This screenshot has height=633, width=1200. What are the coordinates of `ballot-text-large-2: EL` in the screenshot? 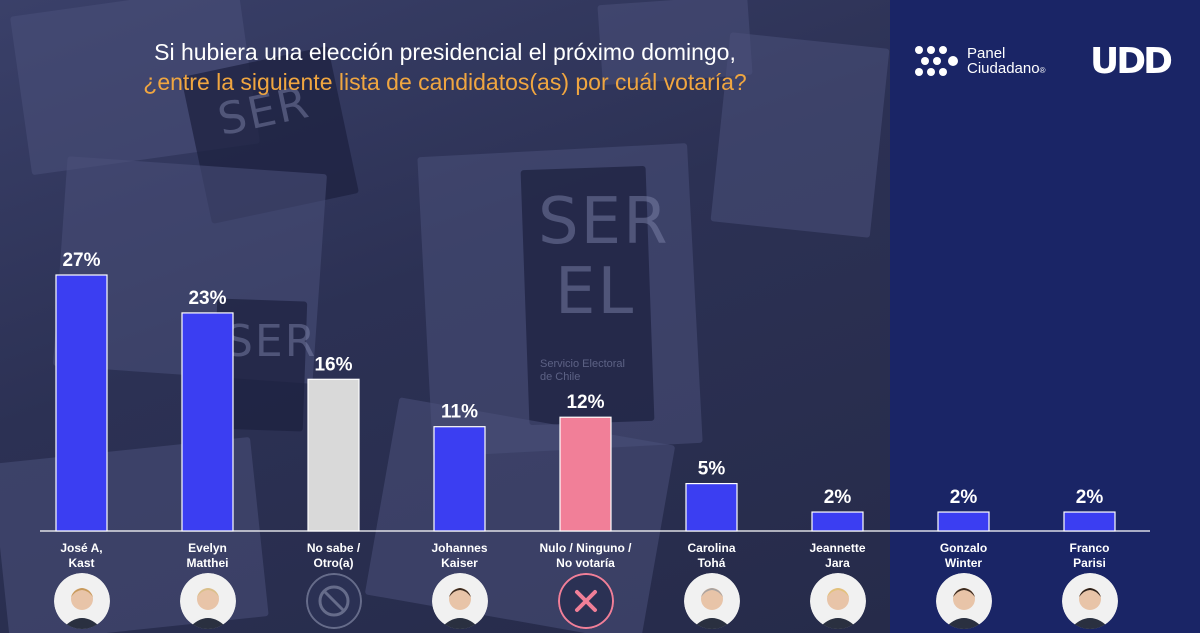 It's located at (595, 292).